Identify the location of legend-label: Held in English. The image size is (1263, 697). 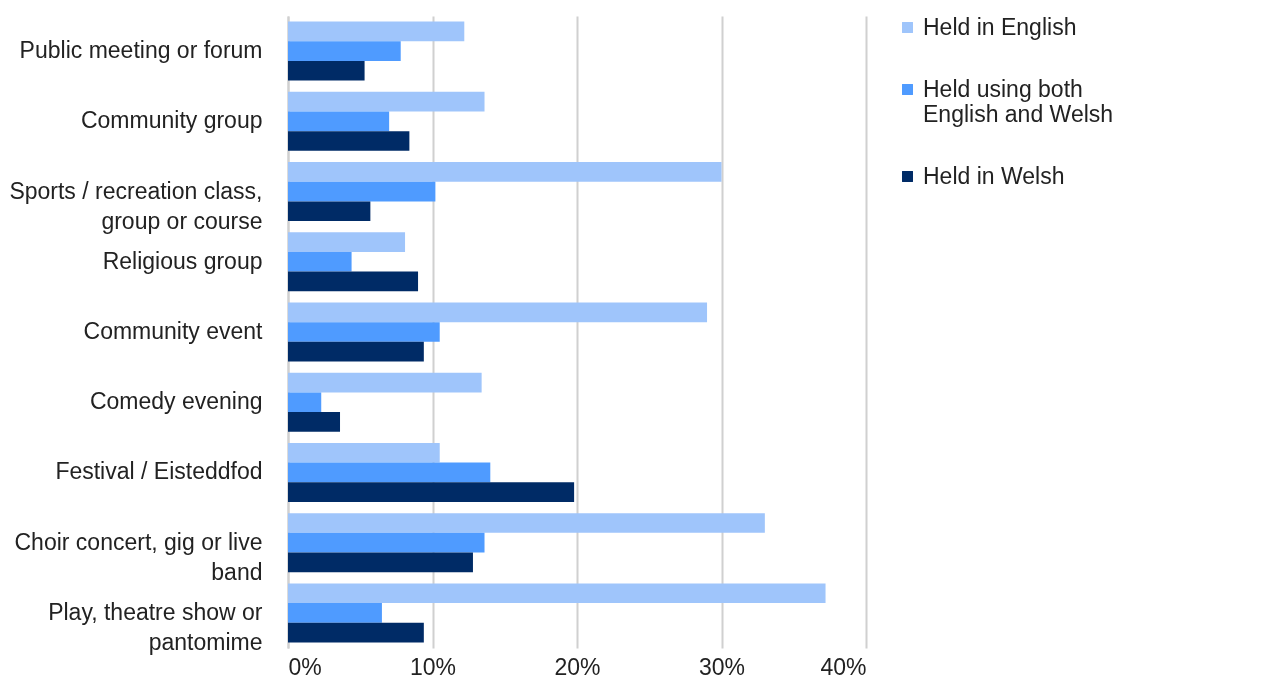
(1000, 26).